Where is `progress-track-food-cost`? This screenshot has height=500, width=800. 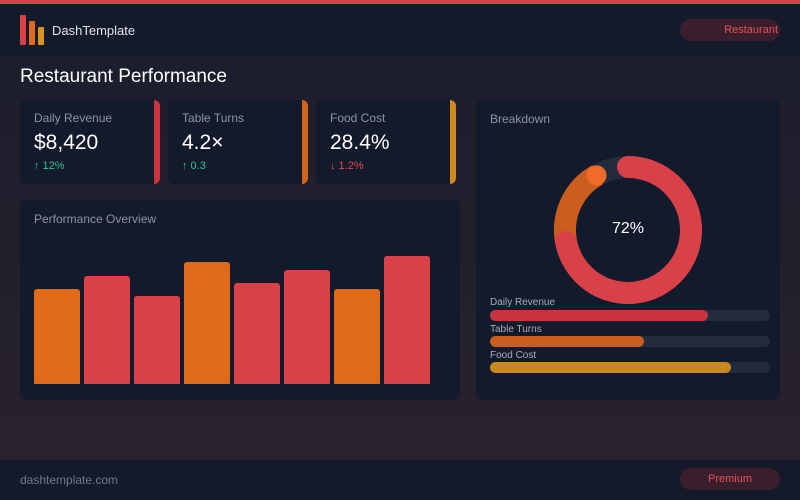
progress-track-food-cost is located at coordinates (630, 367).